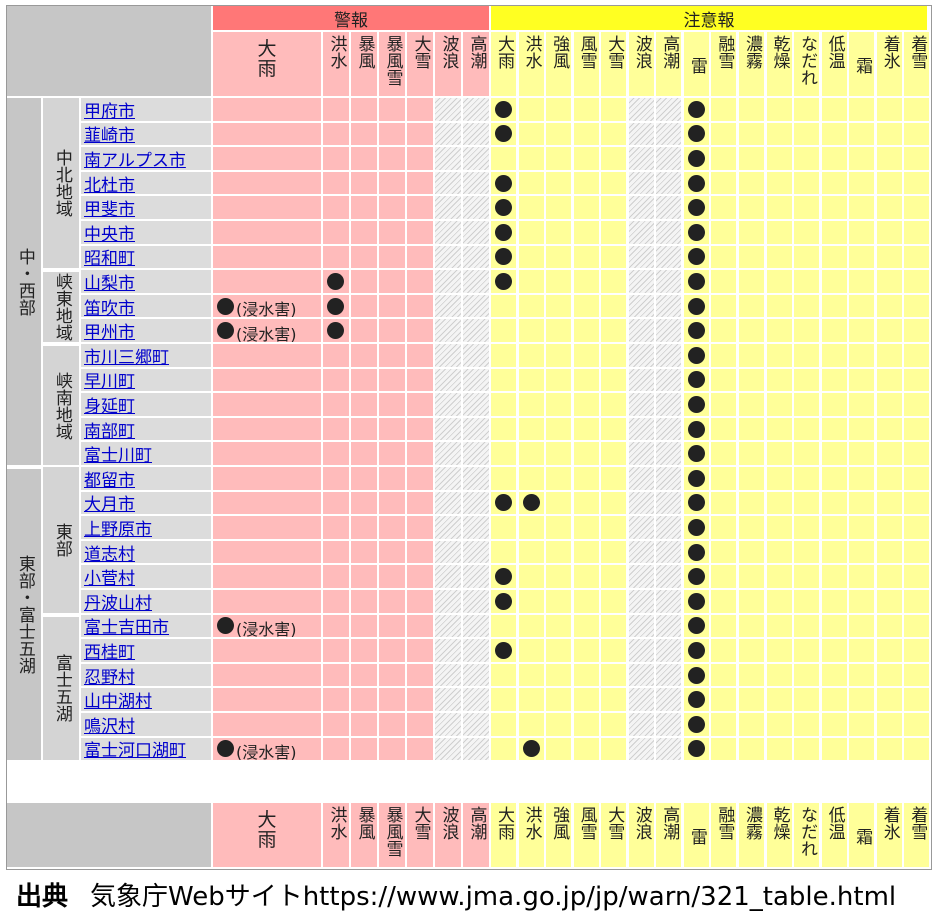  I want to click on municipality-link: 甲斐市, so click(146, 207).